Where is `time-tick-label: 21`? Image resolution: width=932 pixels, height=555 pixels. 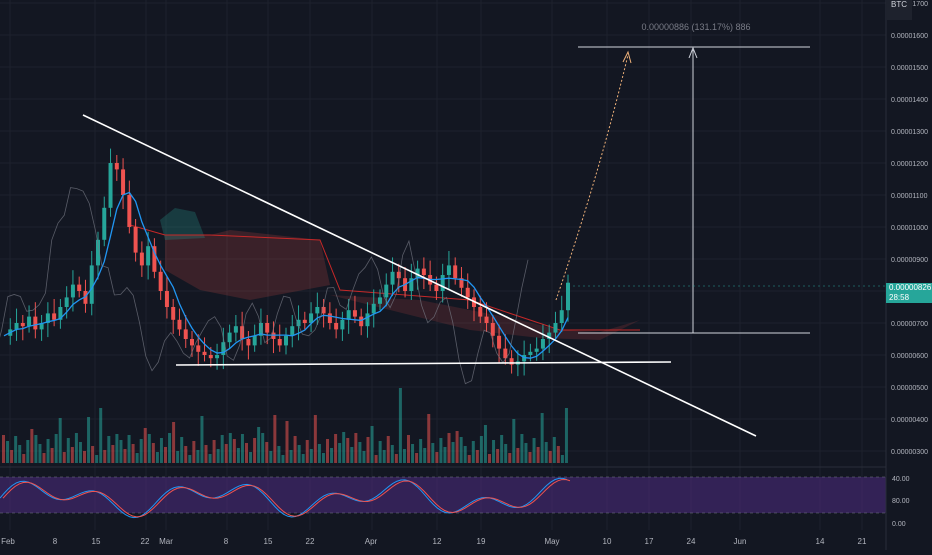 time-tick-label: 21 is located at coordinates (862, 541).